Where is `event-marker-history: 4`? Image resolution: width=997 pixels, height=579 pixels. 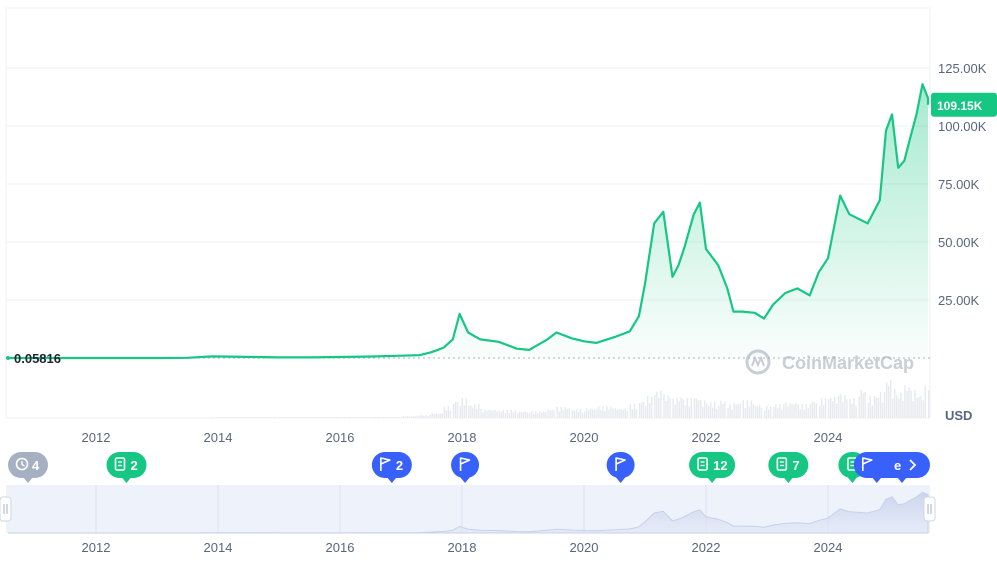
event-marker-history: 4 is located at coordinates (28, 467).